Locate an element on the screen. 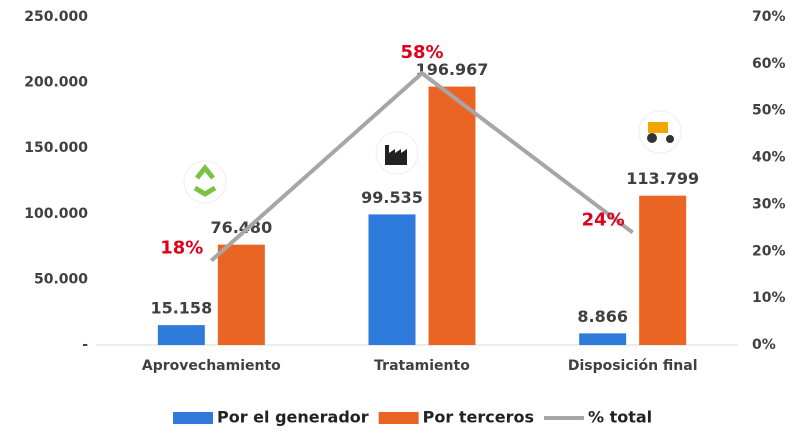 This screenshot has height=433, width=797. y-tick-label: 150.000 is located at coordinates (56, 148).